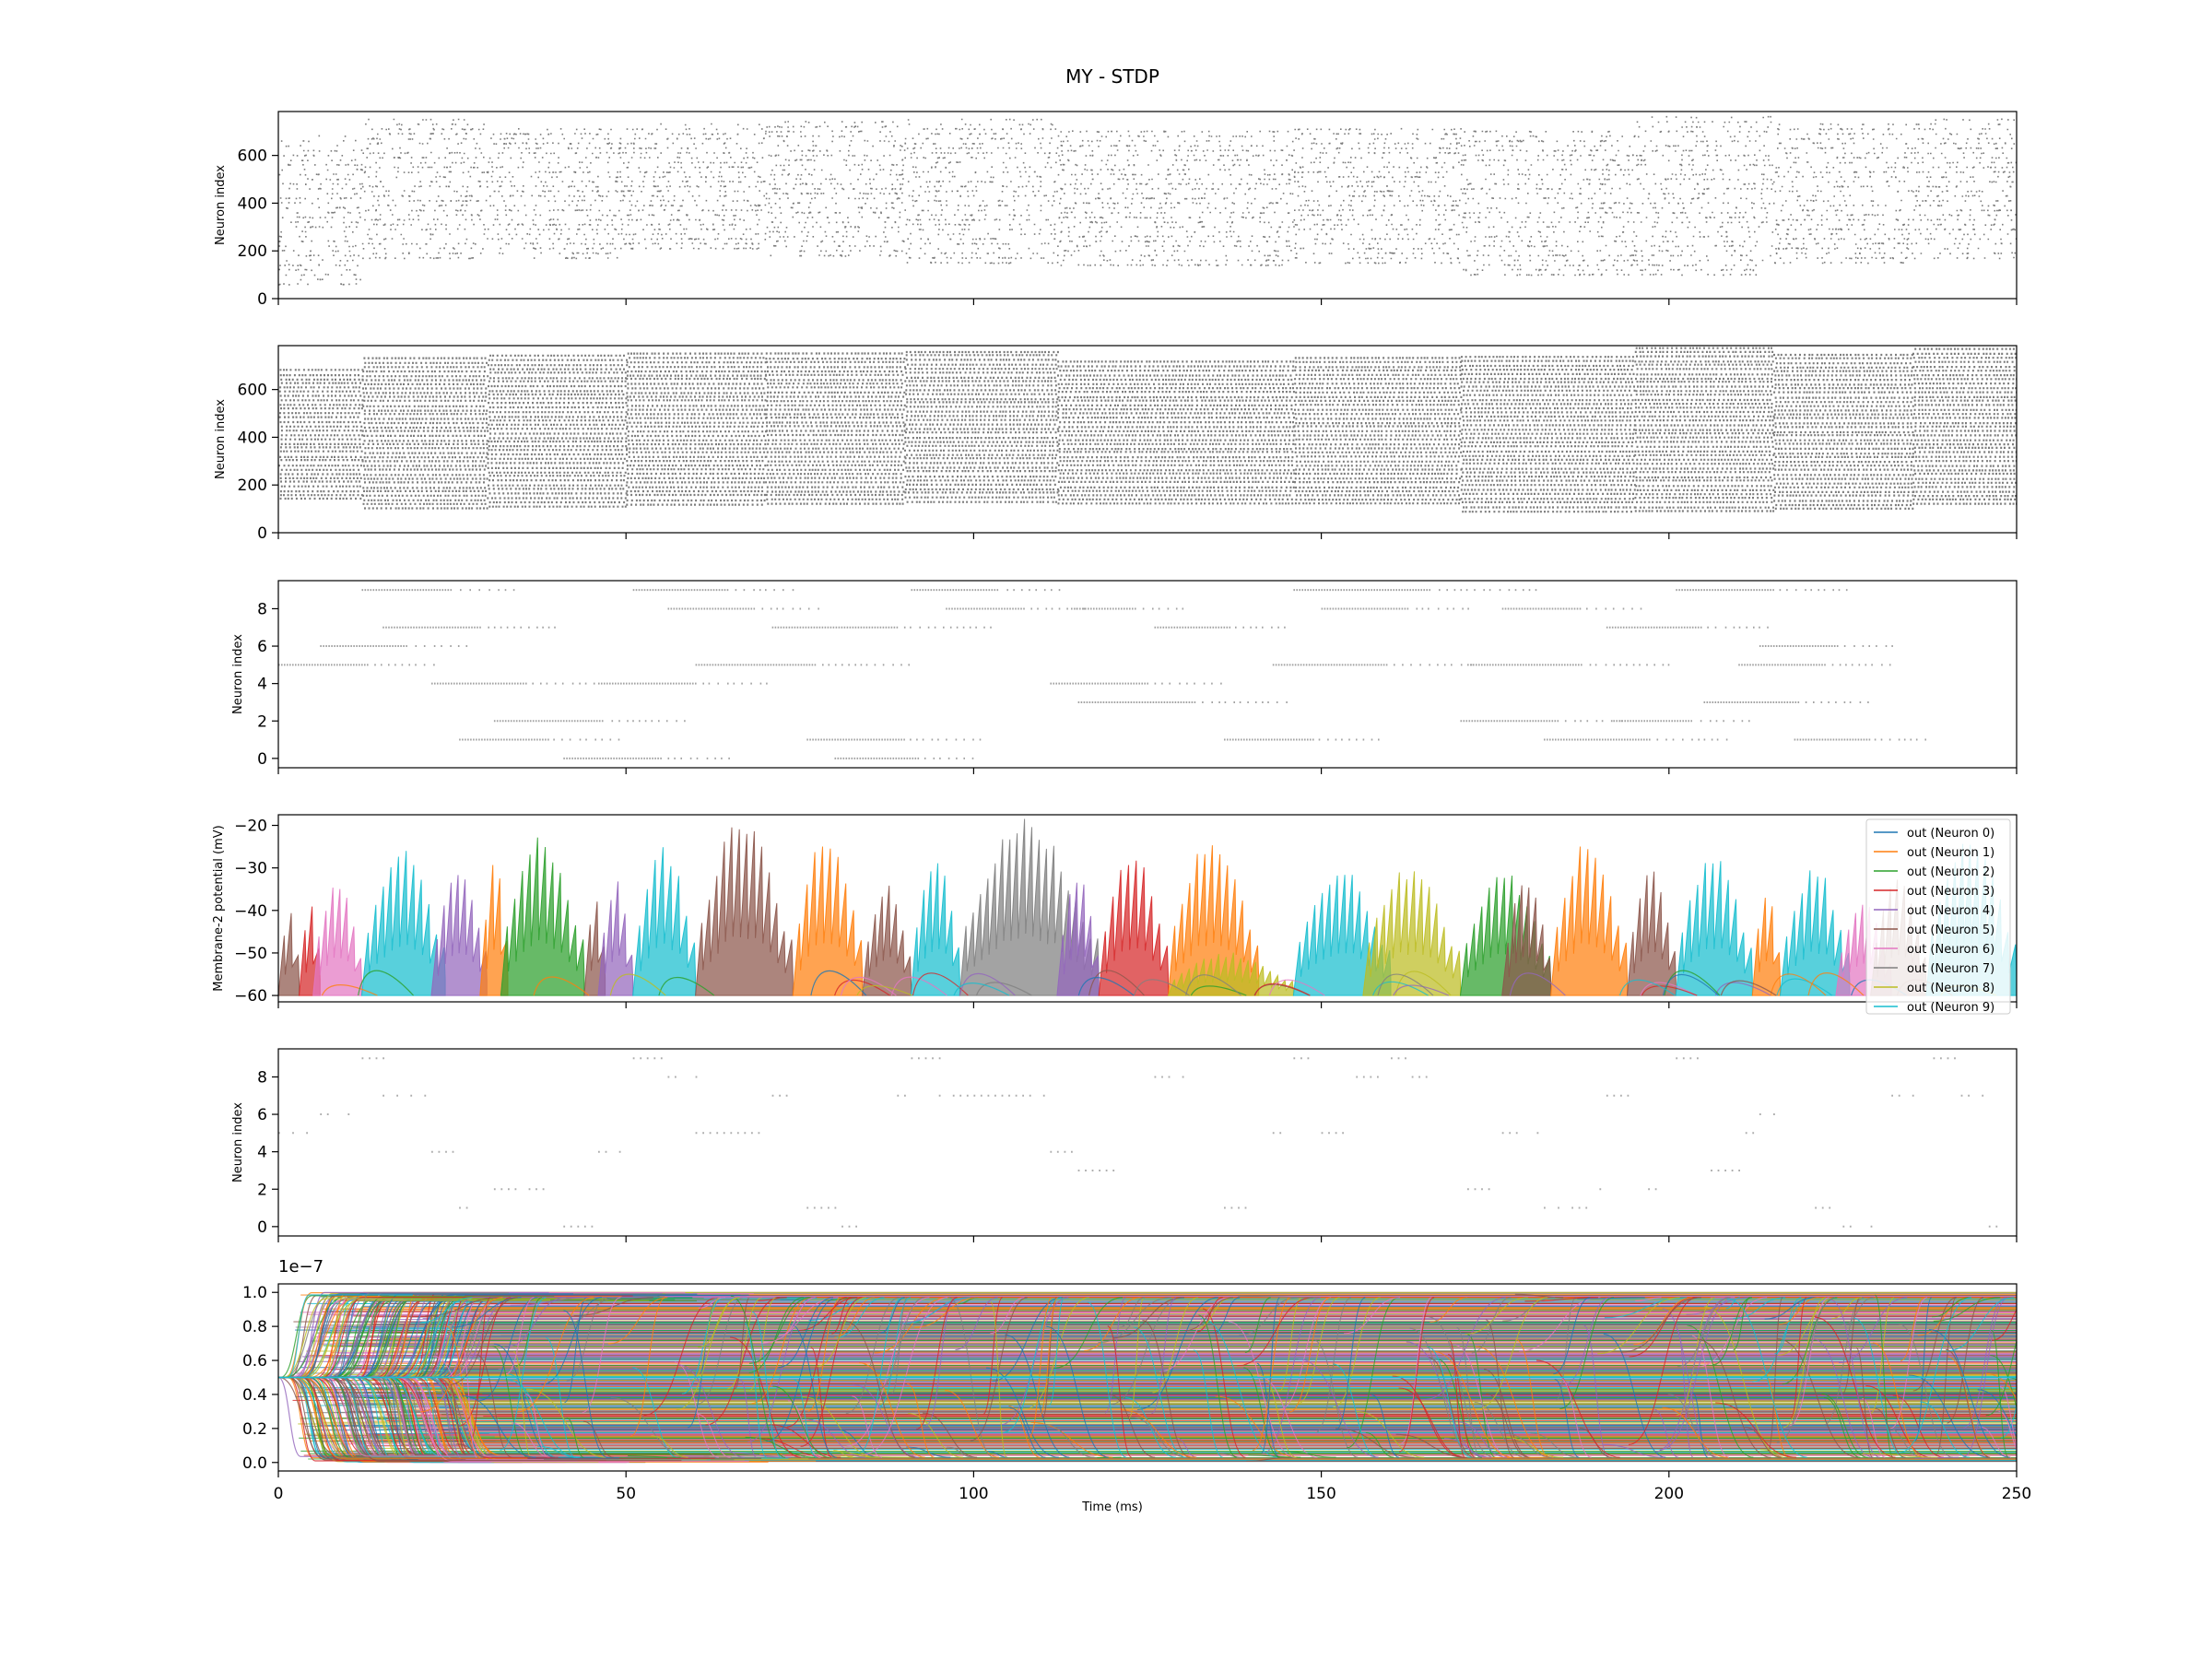 This screenshot has width=2212, height=1659. What do you see at coordinates (252, 486) in the screenshot?
I see `y-tick-label: 200` at bounding box center [252, 486].